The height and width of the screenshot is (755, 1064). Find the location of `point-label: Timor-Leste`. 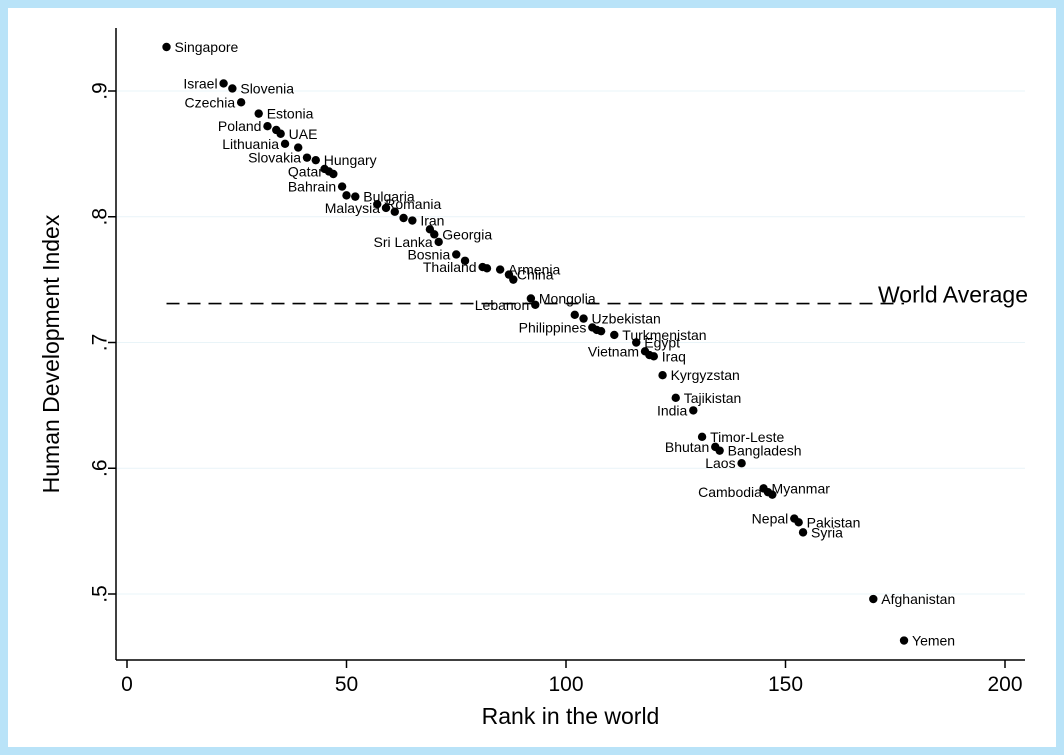

point-label: Timor-Leste is located at coordinates (747, 437).